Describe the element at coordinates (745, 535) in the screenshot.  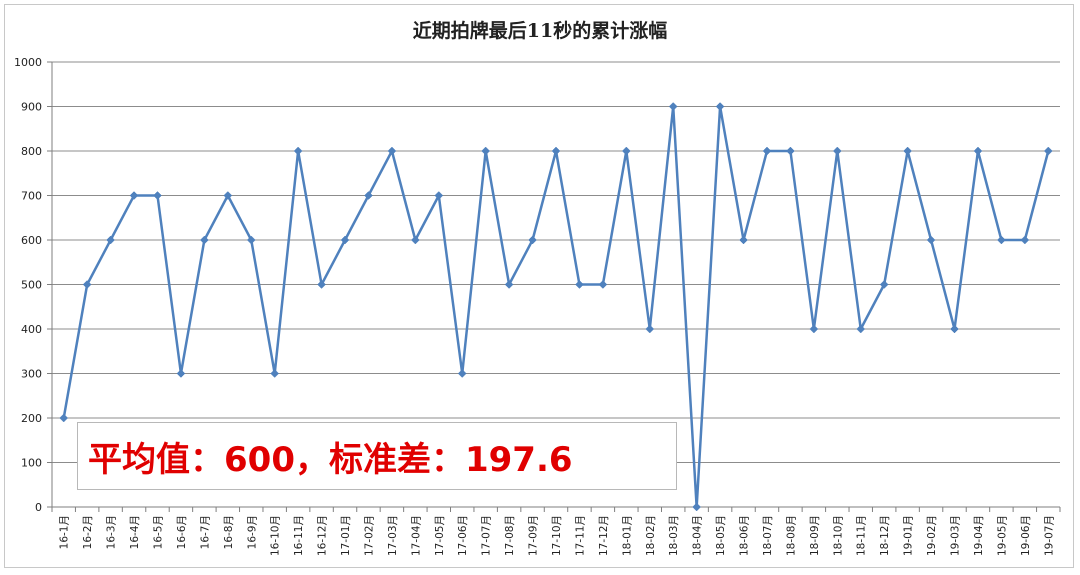
I see `x-tick-label: 18-06月` at that location.